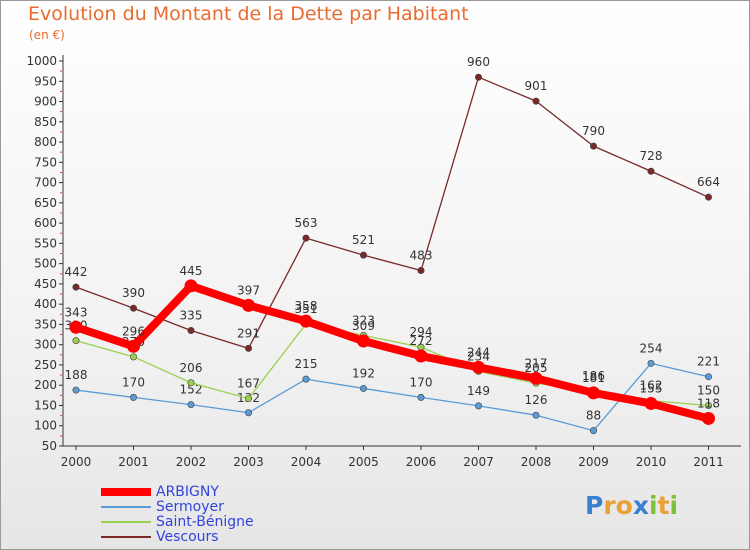 The image size is (750, 550). What do you see at coordinates (392, 397) in the screenshot?
I see `series-line` at bounding box center [392, 397].